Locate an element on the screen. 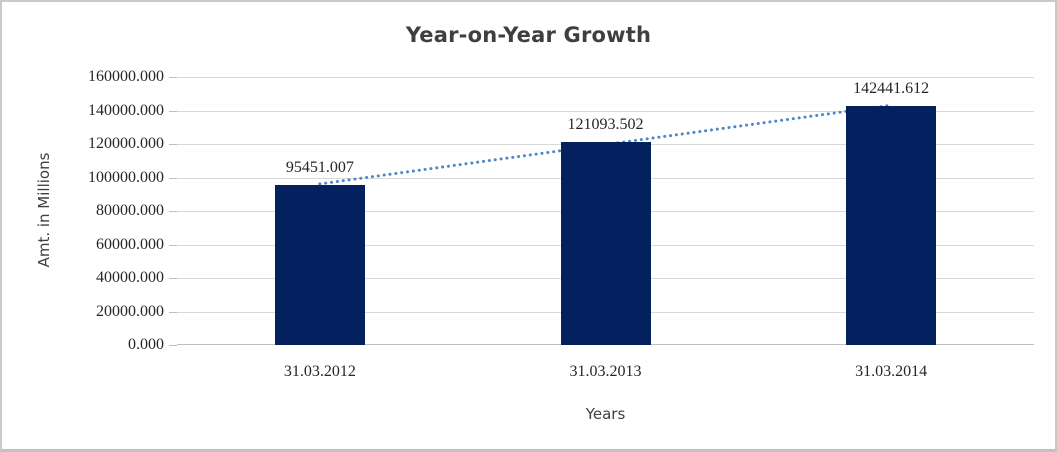 The width and height of the screenshot is (1057, 452). data-label: 95451.007 is located at coordinates (319, 168).